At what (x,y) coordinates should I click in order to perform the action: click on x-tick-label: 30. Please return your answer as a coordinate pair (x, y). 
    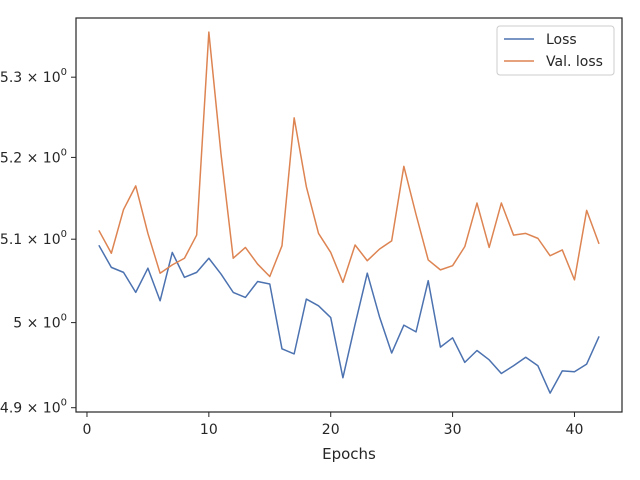
    Looking at the image, I should click on (453, 430).